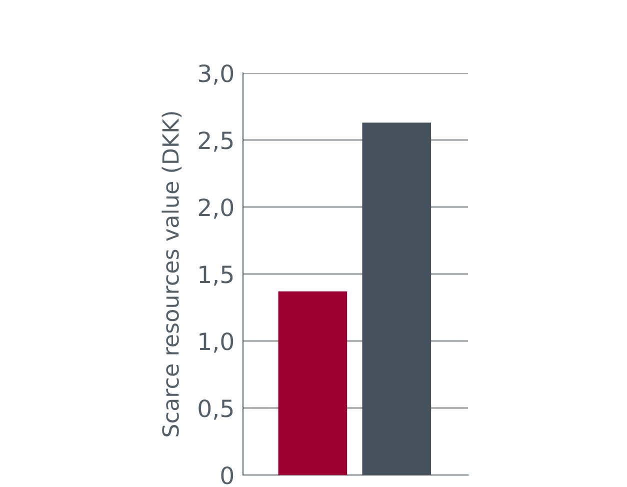 This screenshot has width=627, height=487. What do you see at coordinates (216, 74) in the screenshot?
I see `y-tick-label: 3,0` at bounding box center [216, 74].